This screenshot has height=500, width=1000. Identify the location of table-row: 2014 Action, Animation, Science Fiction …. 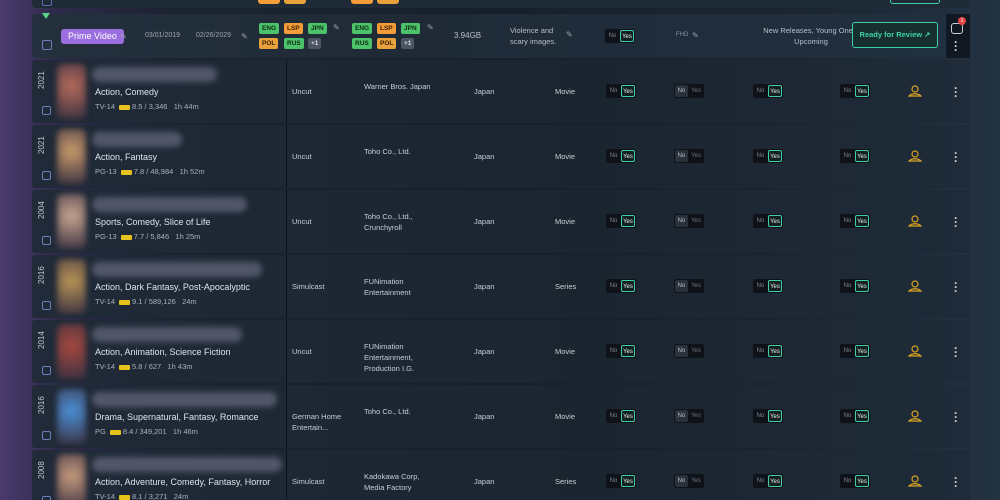
(501, 351).